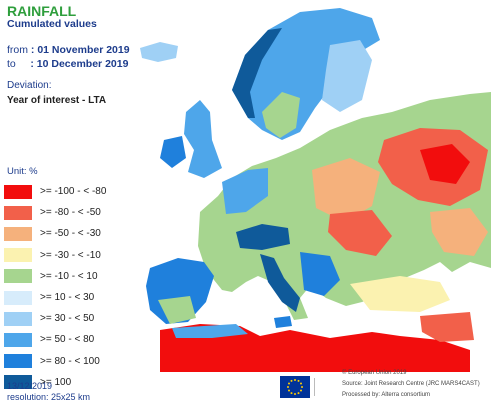 Image resolution: width=491 pixels, height=405 pixels. Describe the element at coordinates (70, 234) in the screenshot. I see `legend-label: >= -50 - < -30` at that location.